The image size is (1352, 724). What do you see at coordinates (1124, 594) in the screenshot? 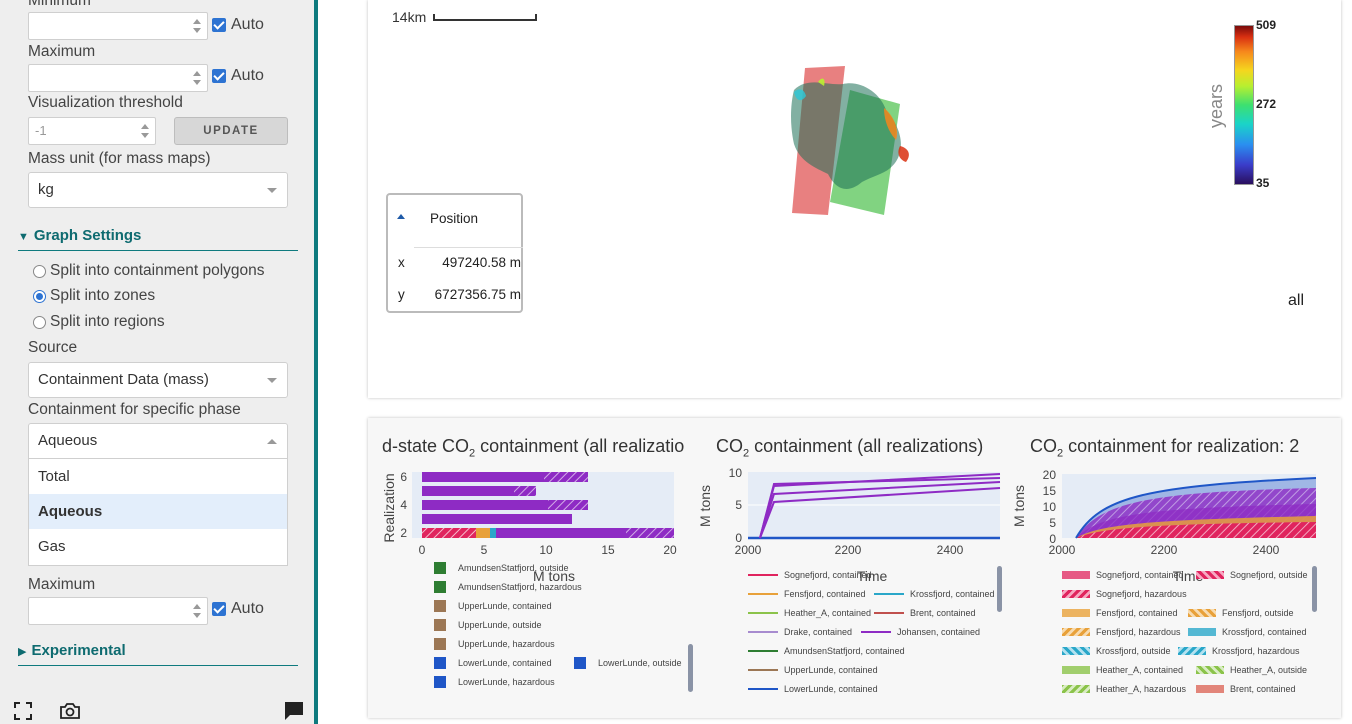
I see `legend-item: Sognefjord, hazardous` at bounding box center [1124, 594].